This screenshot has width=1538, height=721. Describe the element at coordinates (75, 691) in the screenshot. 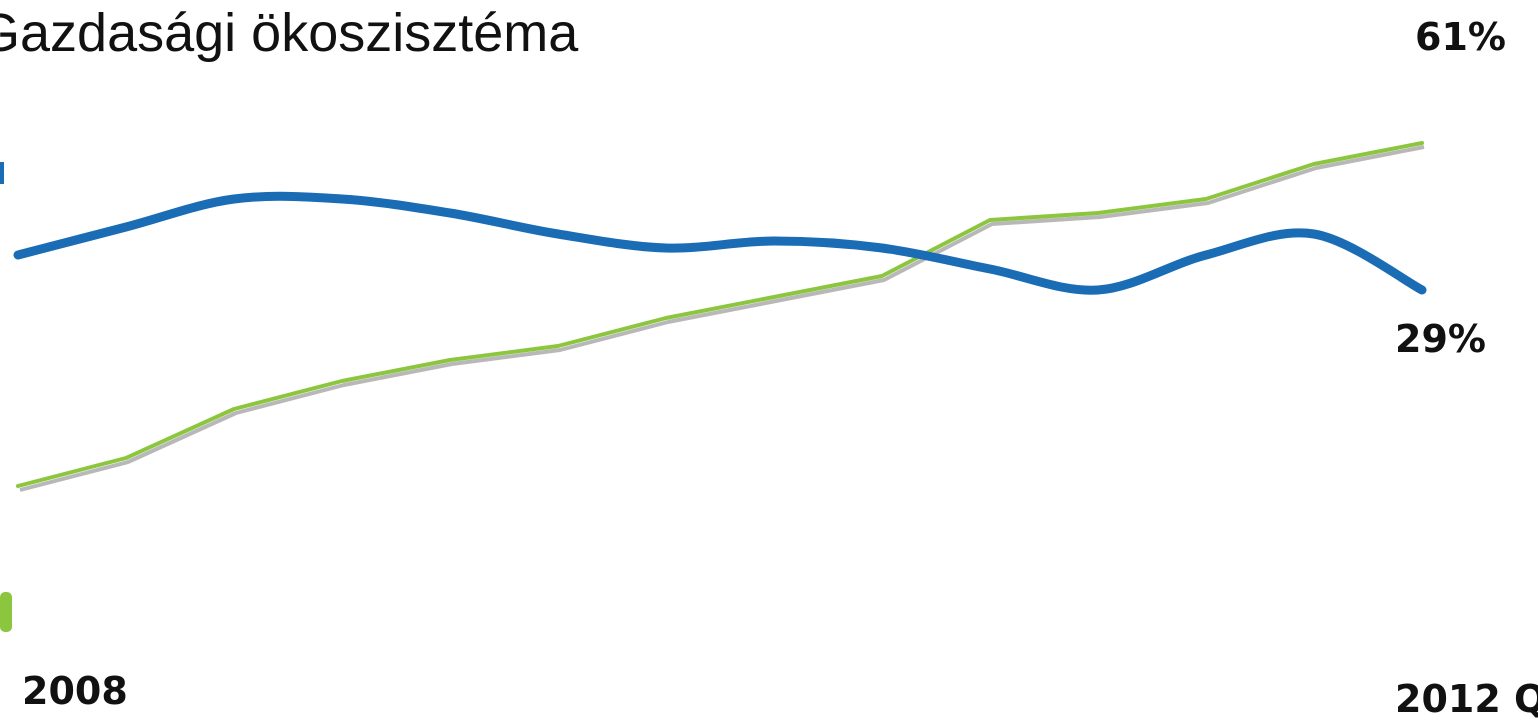

I see `x-axis-start-label: 2008` at that location.